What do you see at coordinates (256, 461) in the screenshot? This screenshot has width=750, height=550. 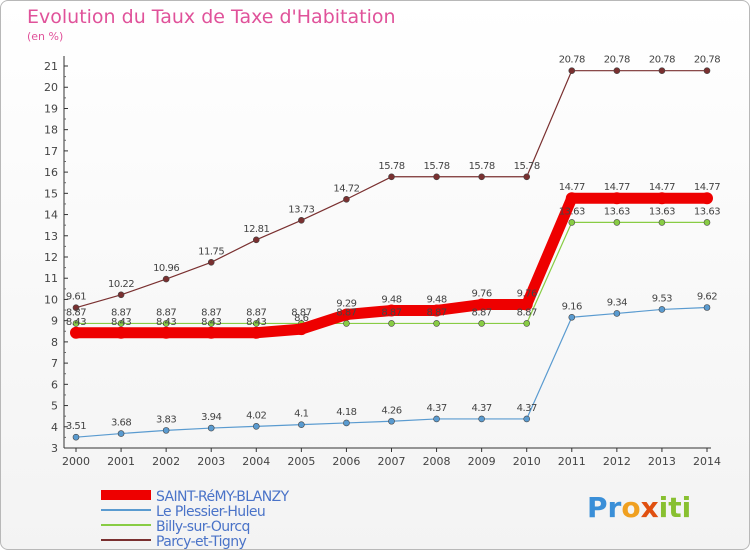 I see `x-tick-label: 2004` at bounding box center [256, 461].